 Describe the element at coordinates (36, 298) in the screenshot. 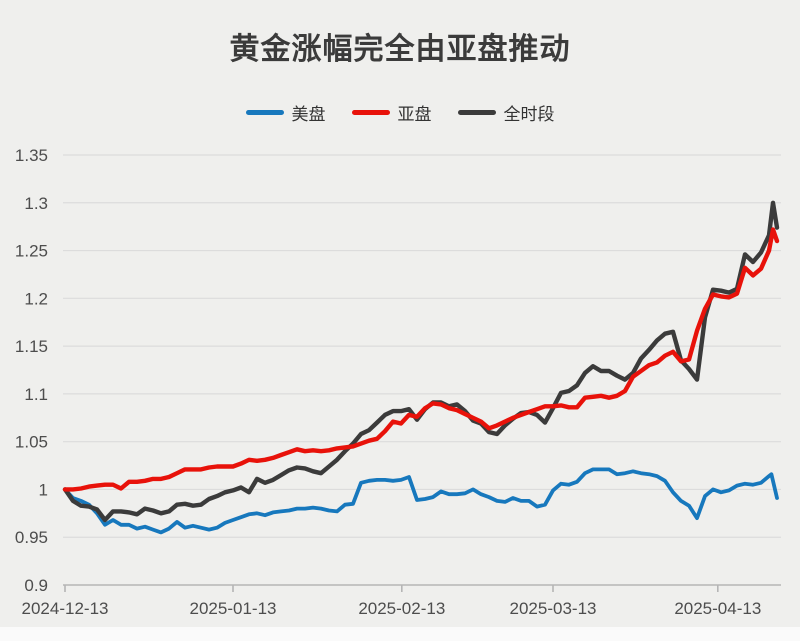

I see `y-axis-tick-label: 1.2` at that location.